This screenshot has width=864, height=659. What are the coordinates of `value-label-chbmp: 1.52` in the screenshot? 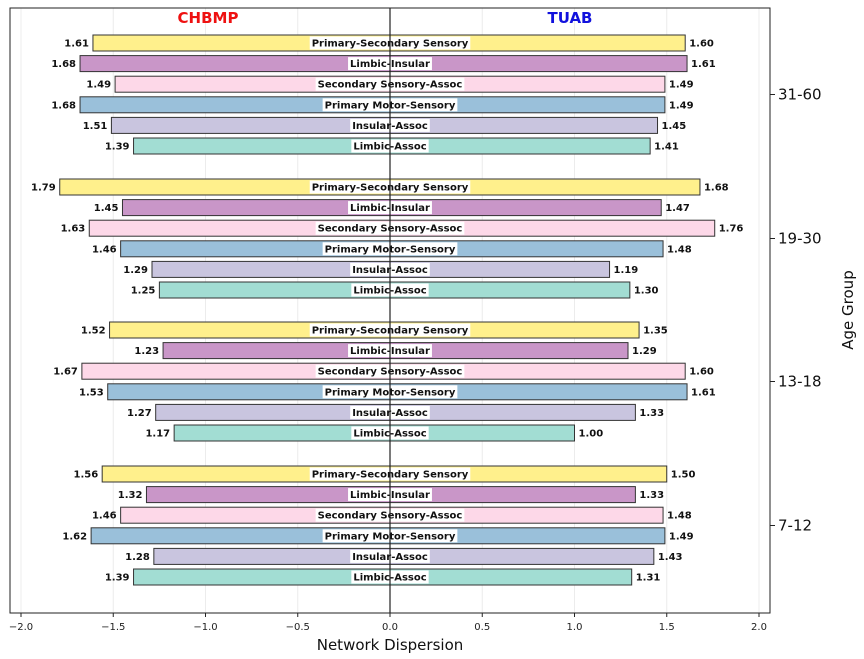 It's located at (93, 331).